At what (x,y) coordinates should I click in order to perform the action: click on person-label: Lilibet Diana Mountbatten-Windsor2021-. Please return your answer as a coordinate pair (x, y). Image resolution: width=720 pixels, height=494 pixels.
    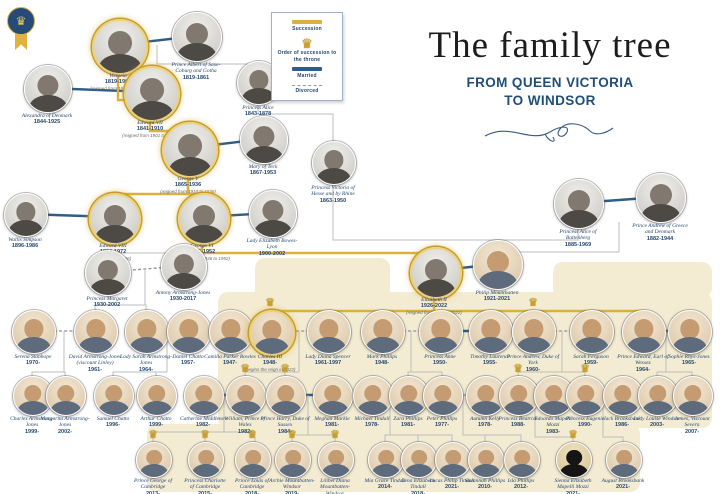
    Looking at the image, I should click on (335, 486).